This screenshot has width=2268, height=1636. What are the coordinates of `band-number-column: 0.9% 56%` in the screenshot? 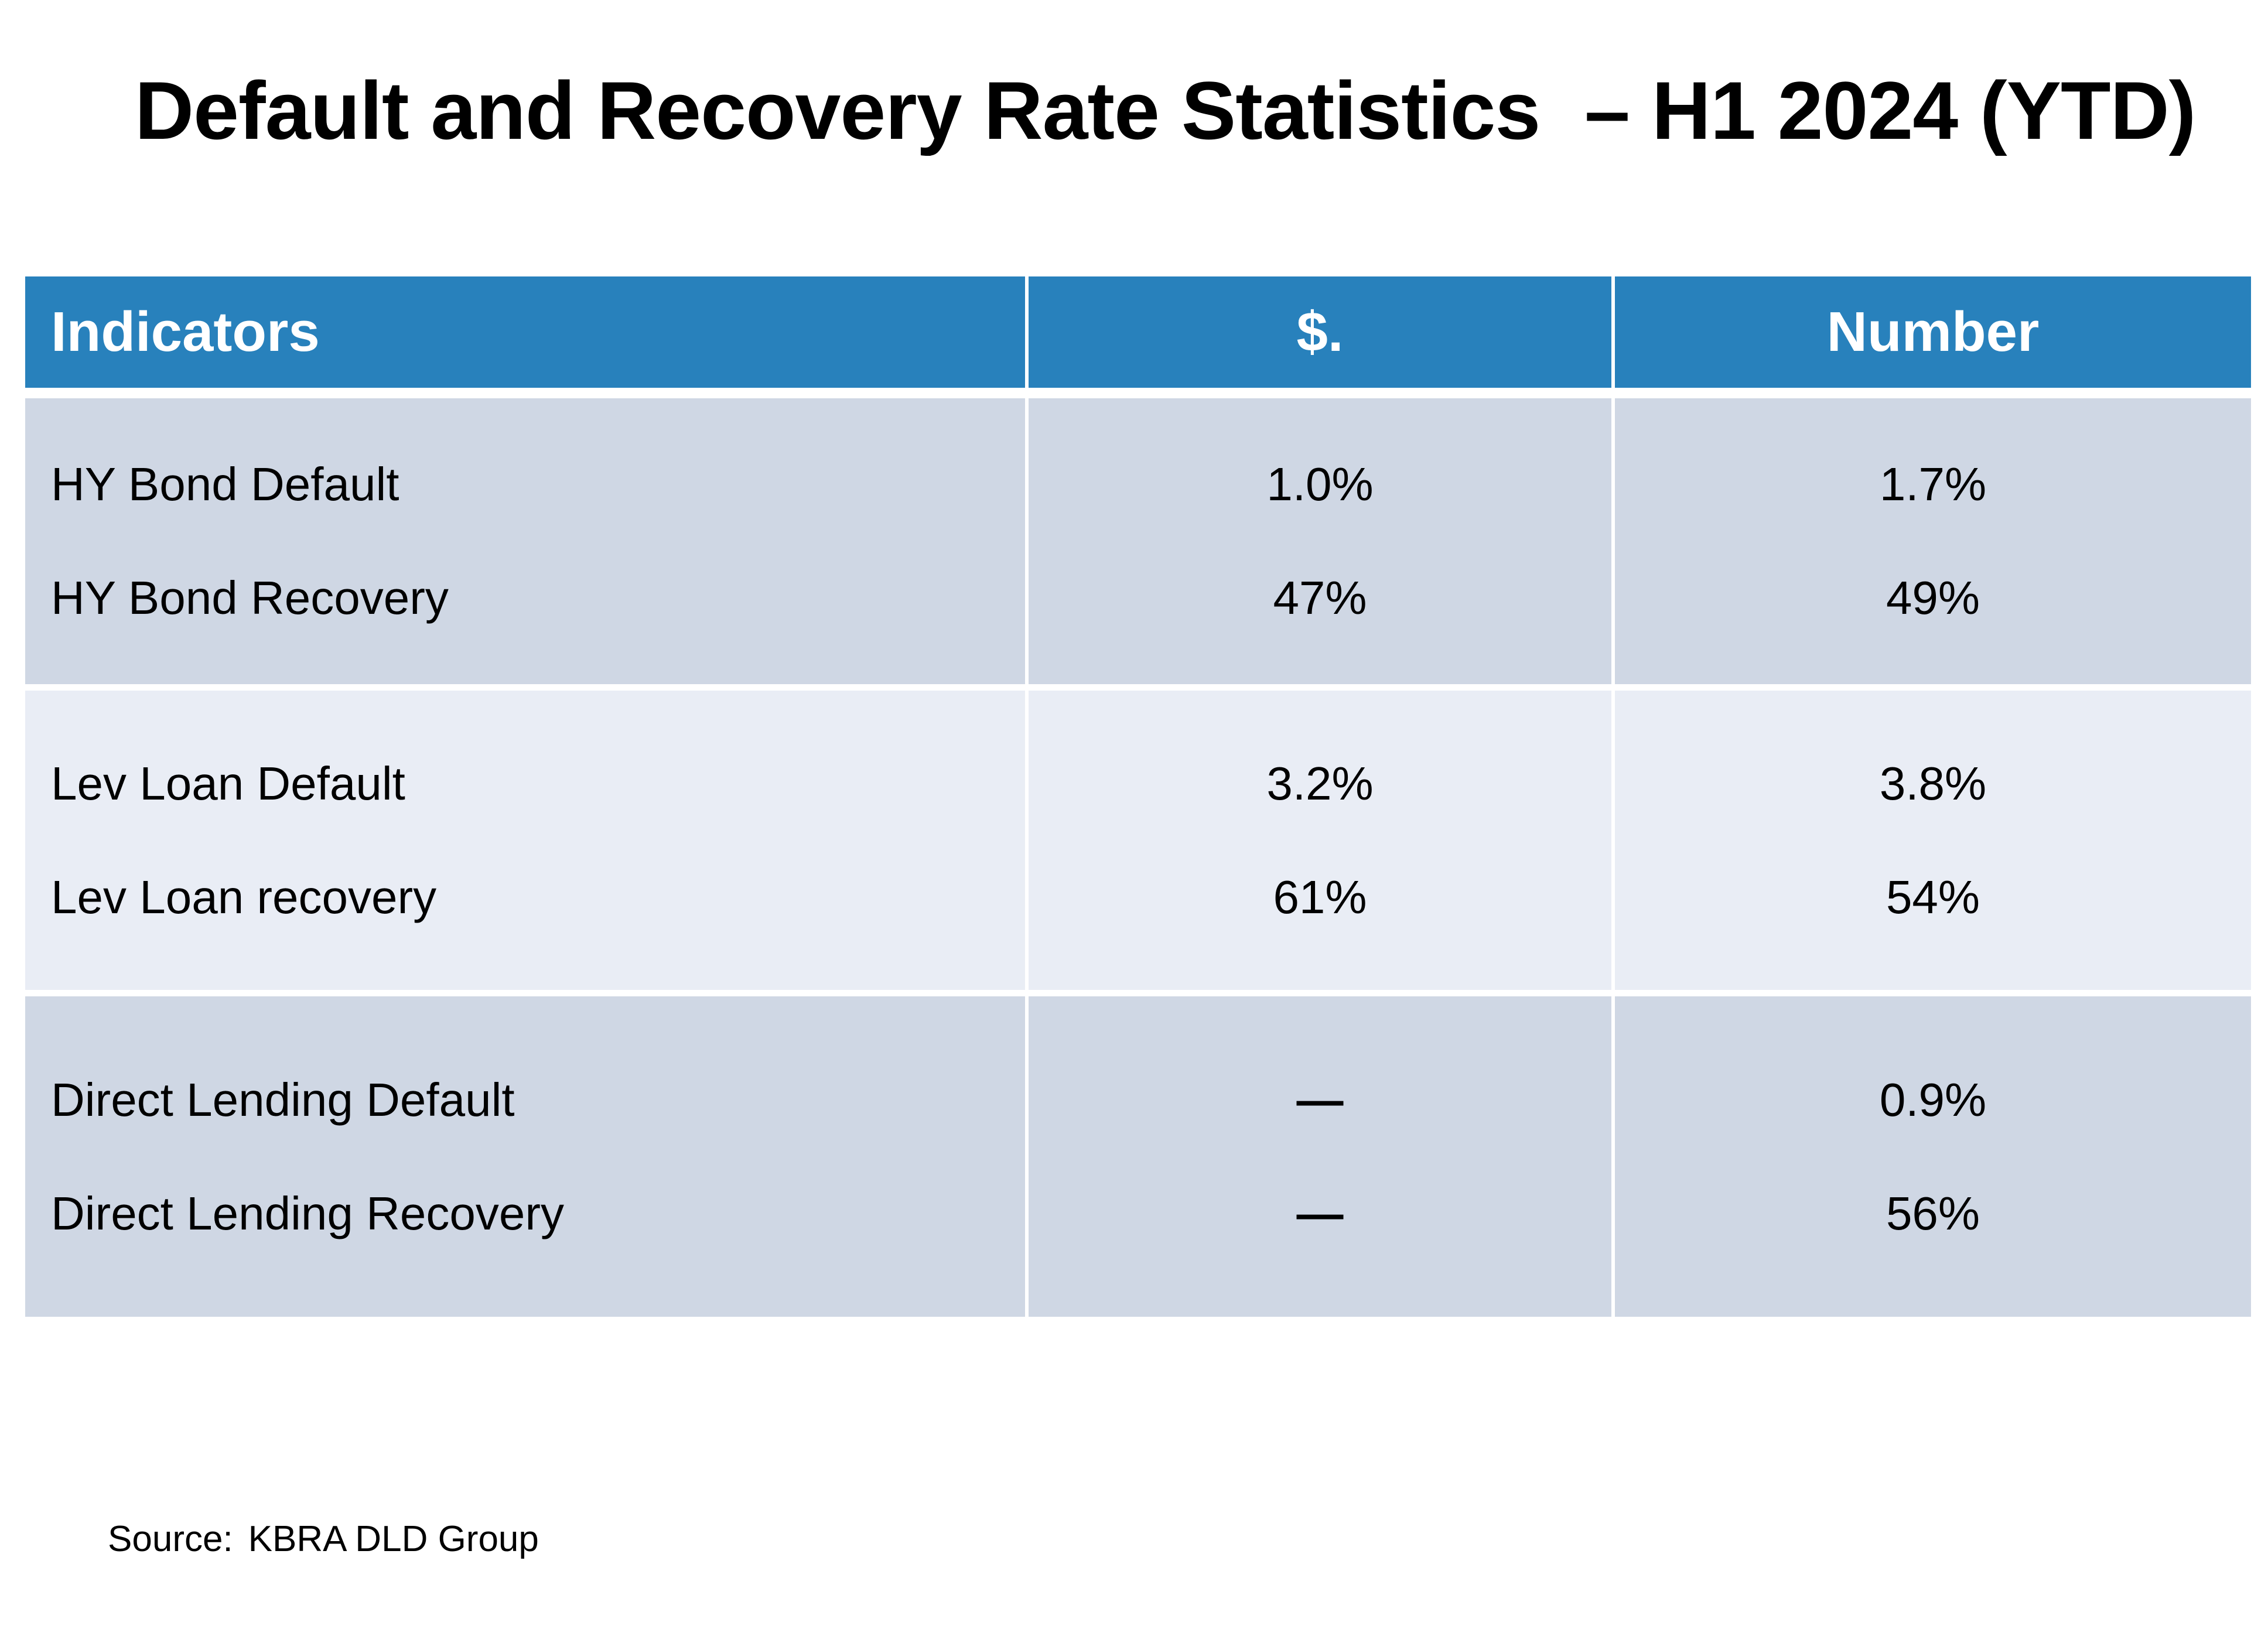 It's located at (1933, 1156).